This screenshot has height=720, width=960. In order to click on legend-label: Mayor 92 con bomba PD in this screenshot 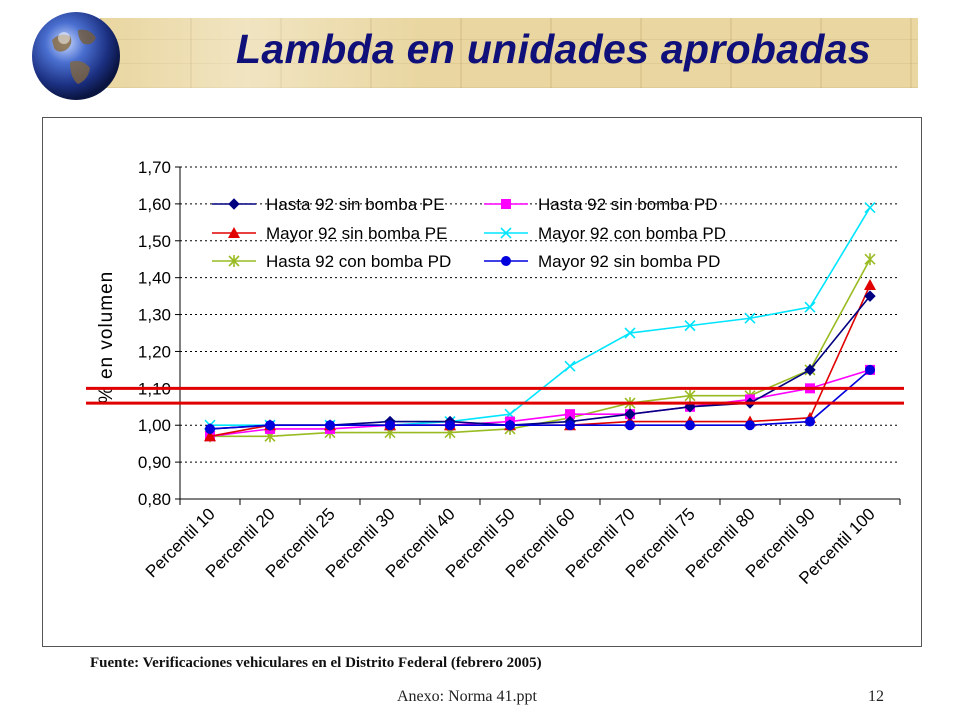, I will do `click(632, 233)`.